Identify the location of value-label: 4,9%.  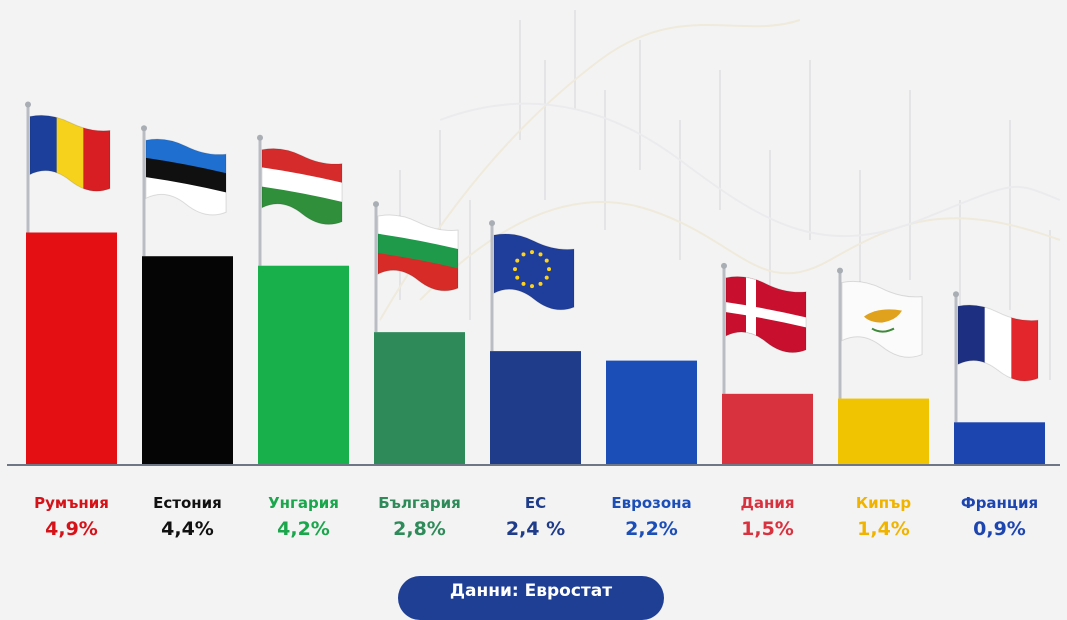
(71, 529).